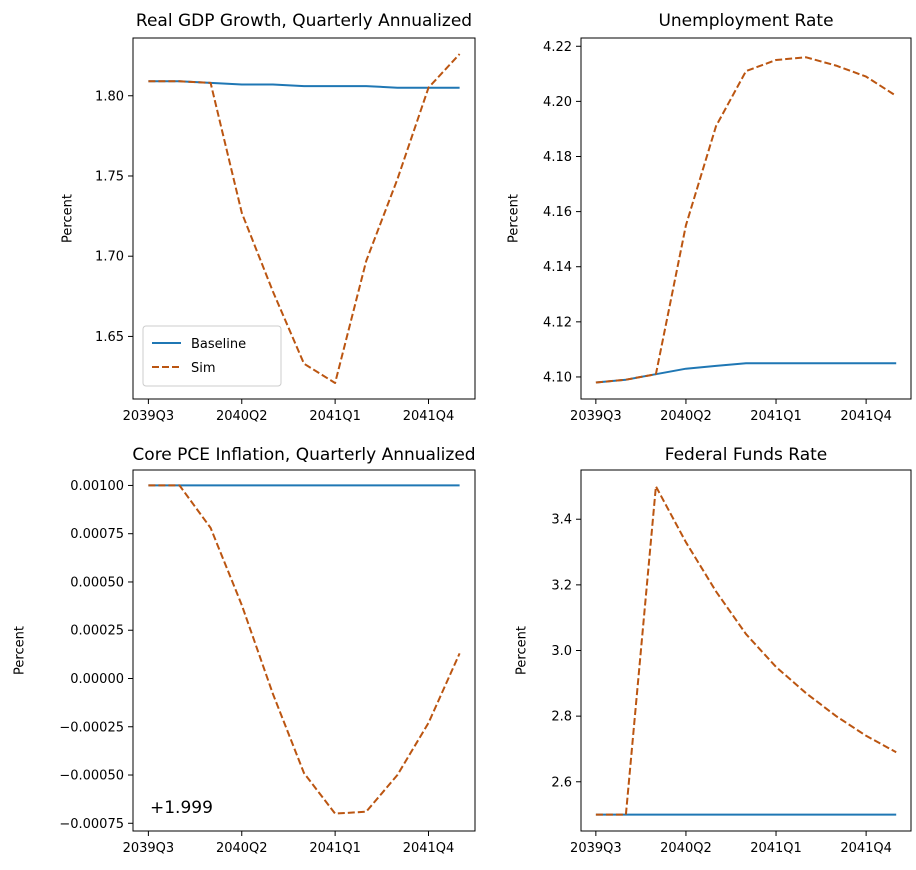 This screenshot has height=870, width=916. I want to click on y-tick-label: 0.00000, so click(97, 679).